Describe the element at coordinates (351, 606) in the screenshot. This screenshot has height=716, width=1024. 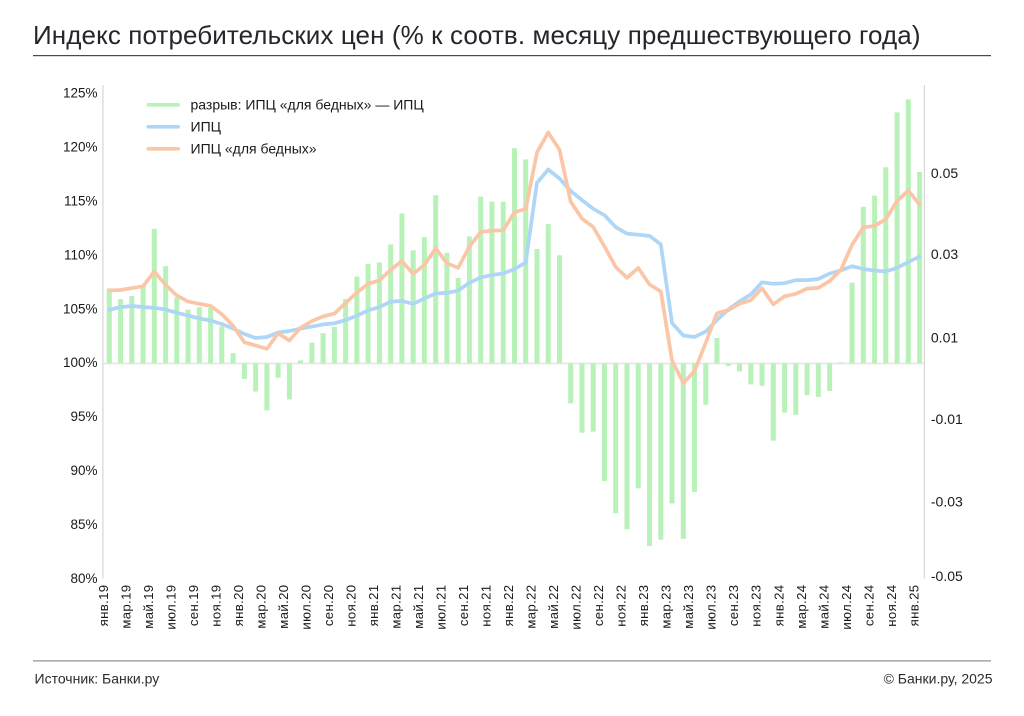
I see `svg-text: ноя.20` at that location.